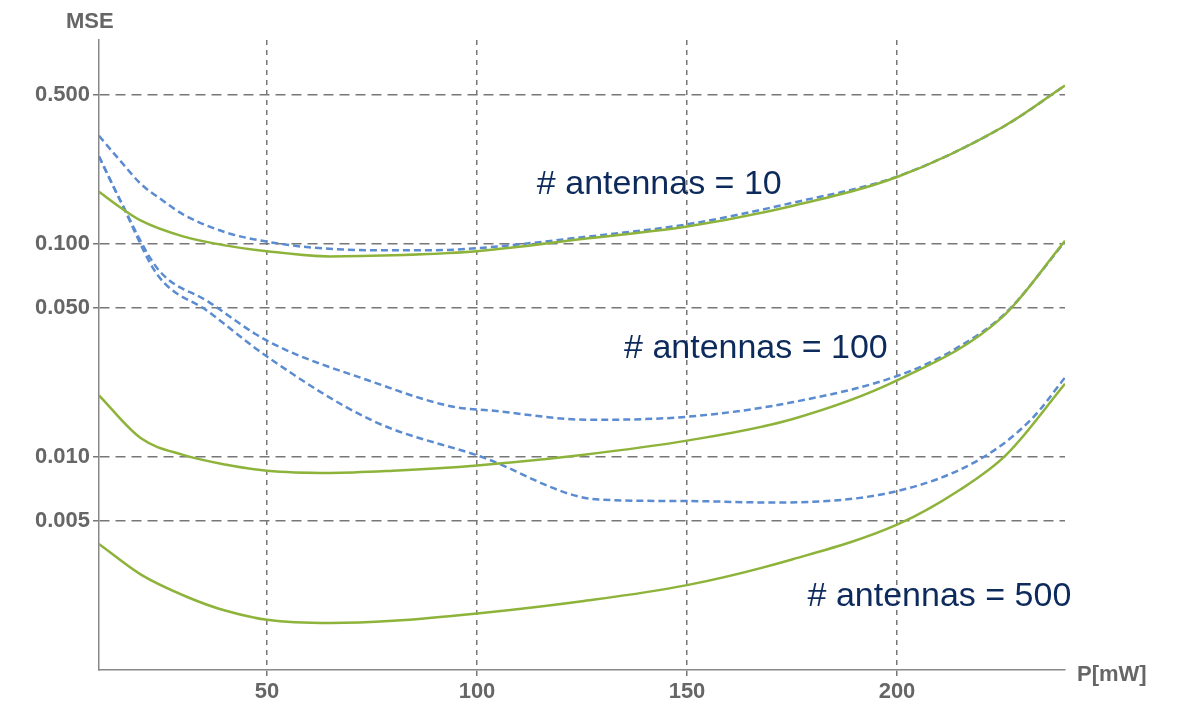 The width and height of the screenshot is (1204, 715). Describe the element at coordinates (267, 691) in the screenshot. I see `x-tick-label: 50` at that location.